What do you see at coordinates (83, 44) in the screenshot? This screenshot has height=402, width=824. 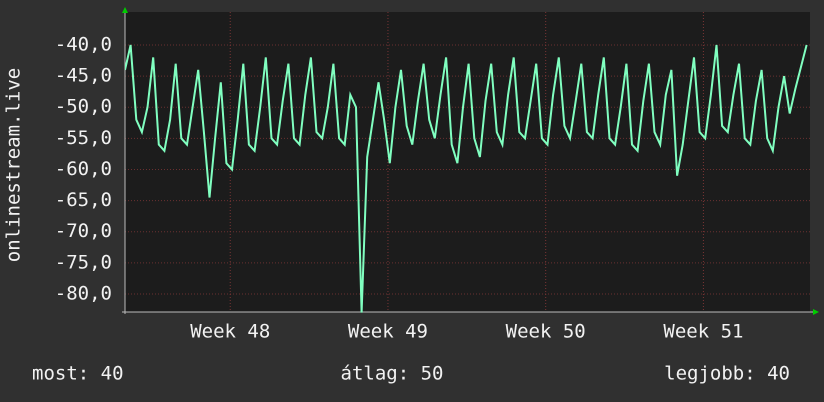 I see `y-tick-label: -40,0` at bounding box center [83, 44].